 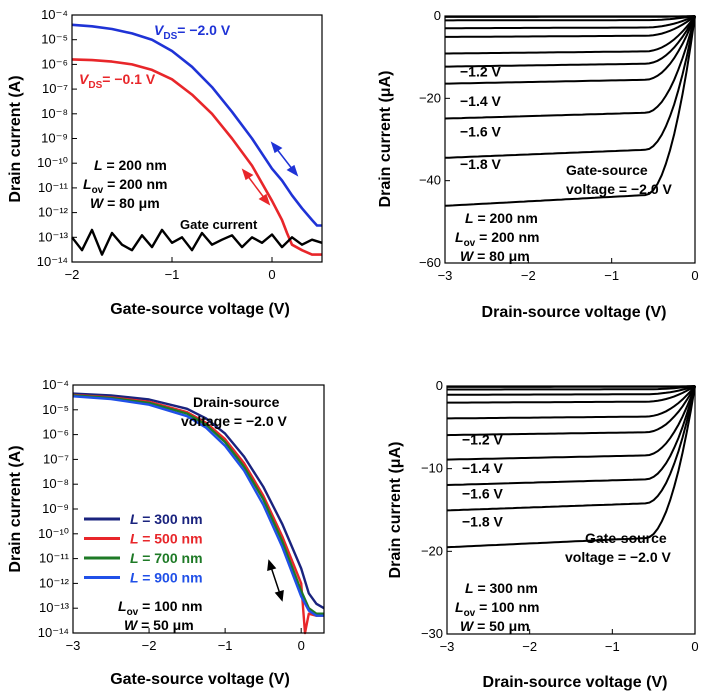 I want to click on panel-a-vds-blue-label: VDS= −2.0 V, so click(x=192, y=32).